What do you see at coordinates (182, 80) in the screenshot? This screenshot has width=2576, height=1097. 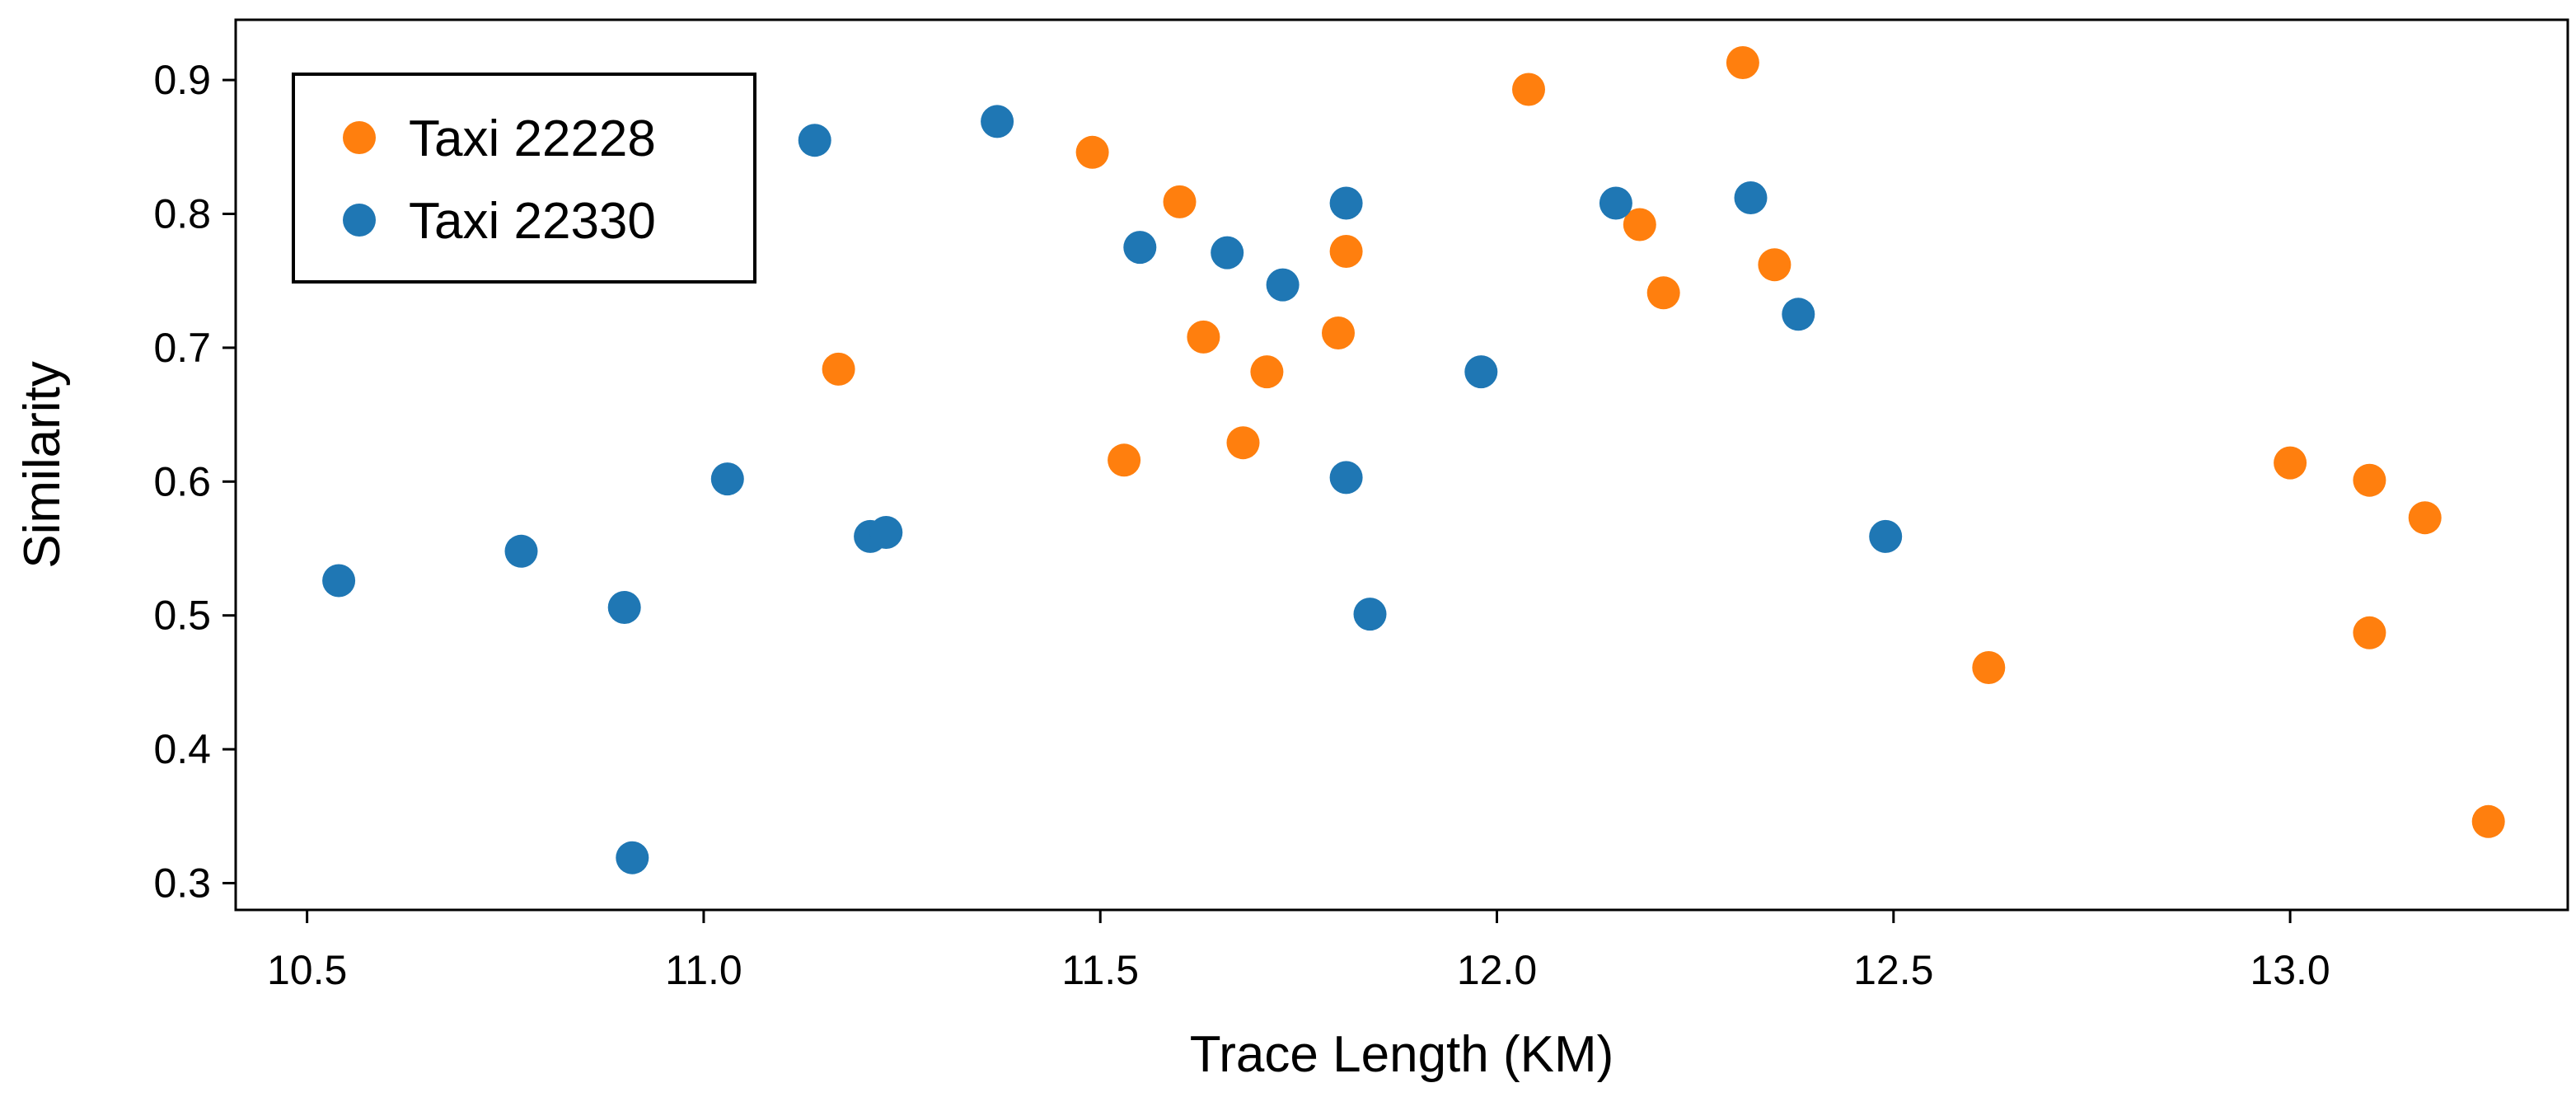 I see `y-tick-label: 0.9` at bounding box center [182, 80].